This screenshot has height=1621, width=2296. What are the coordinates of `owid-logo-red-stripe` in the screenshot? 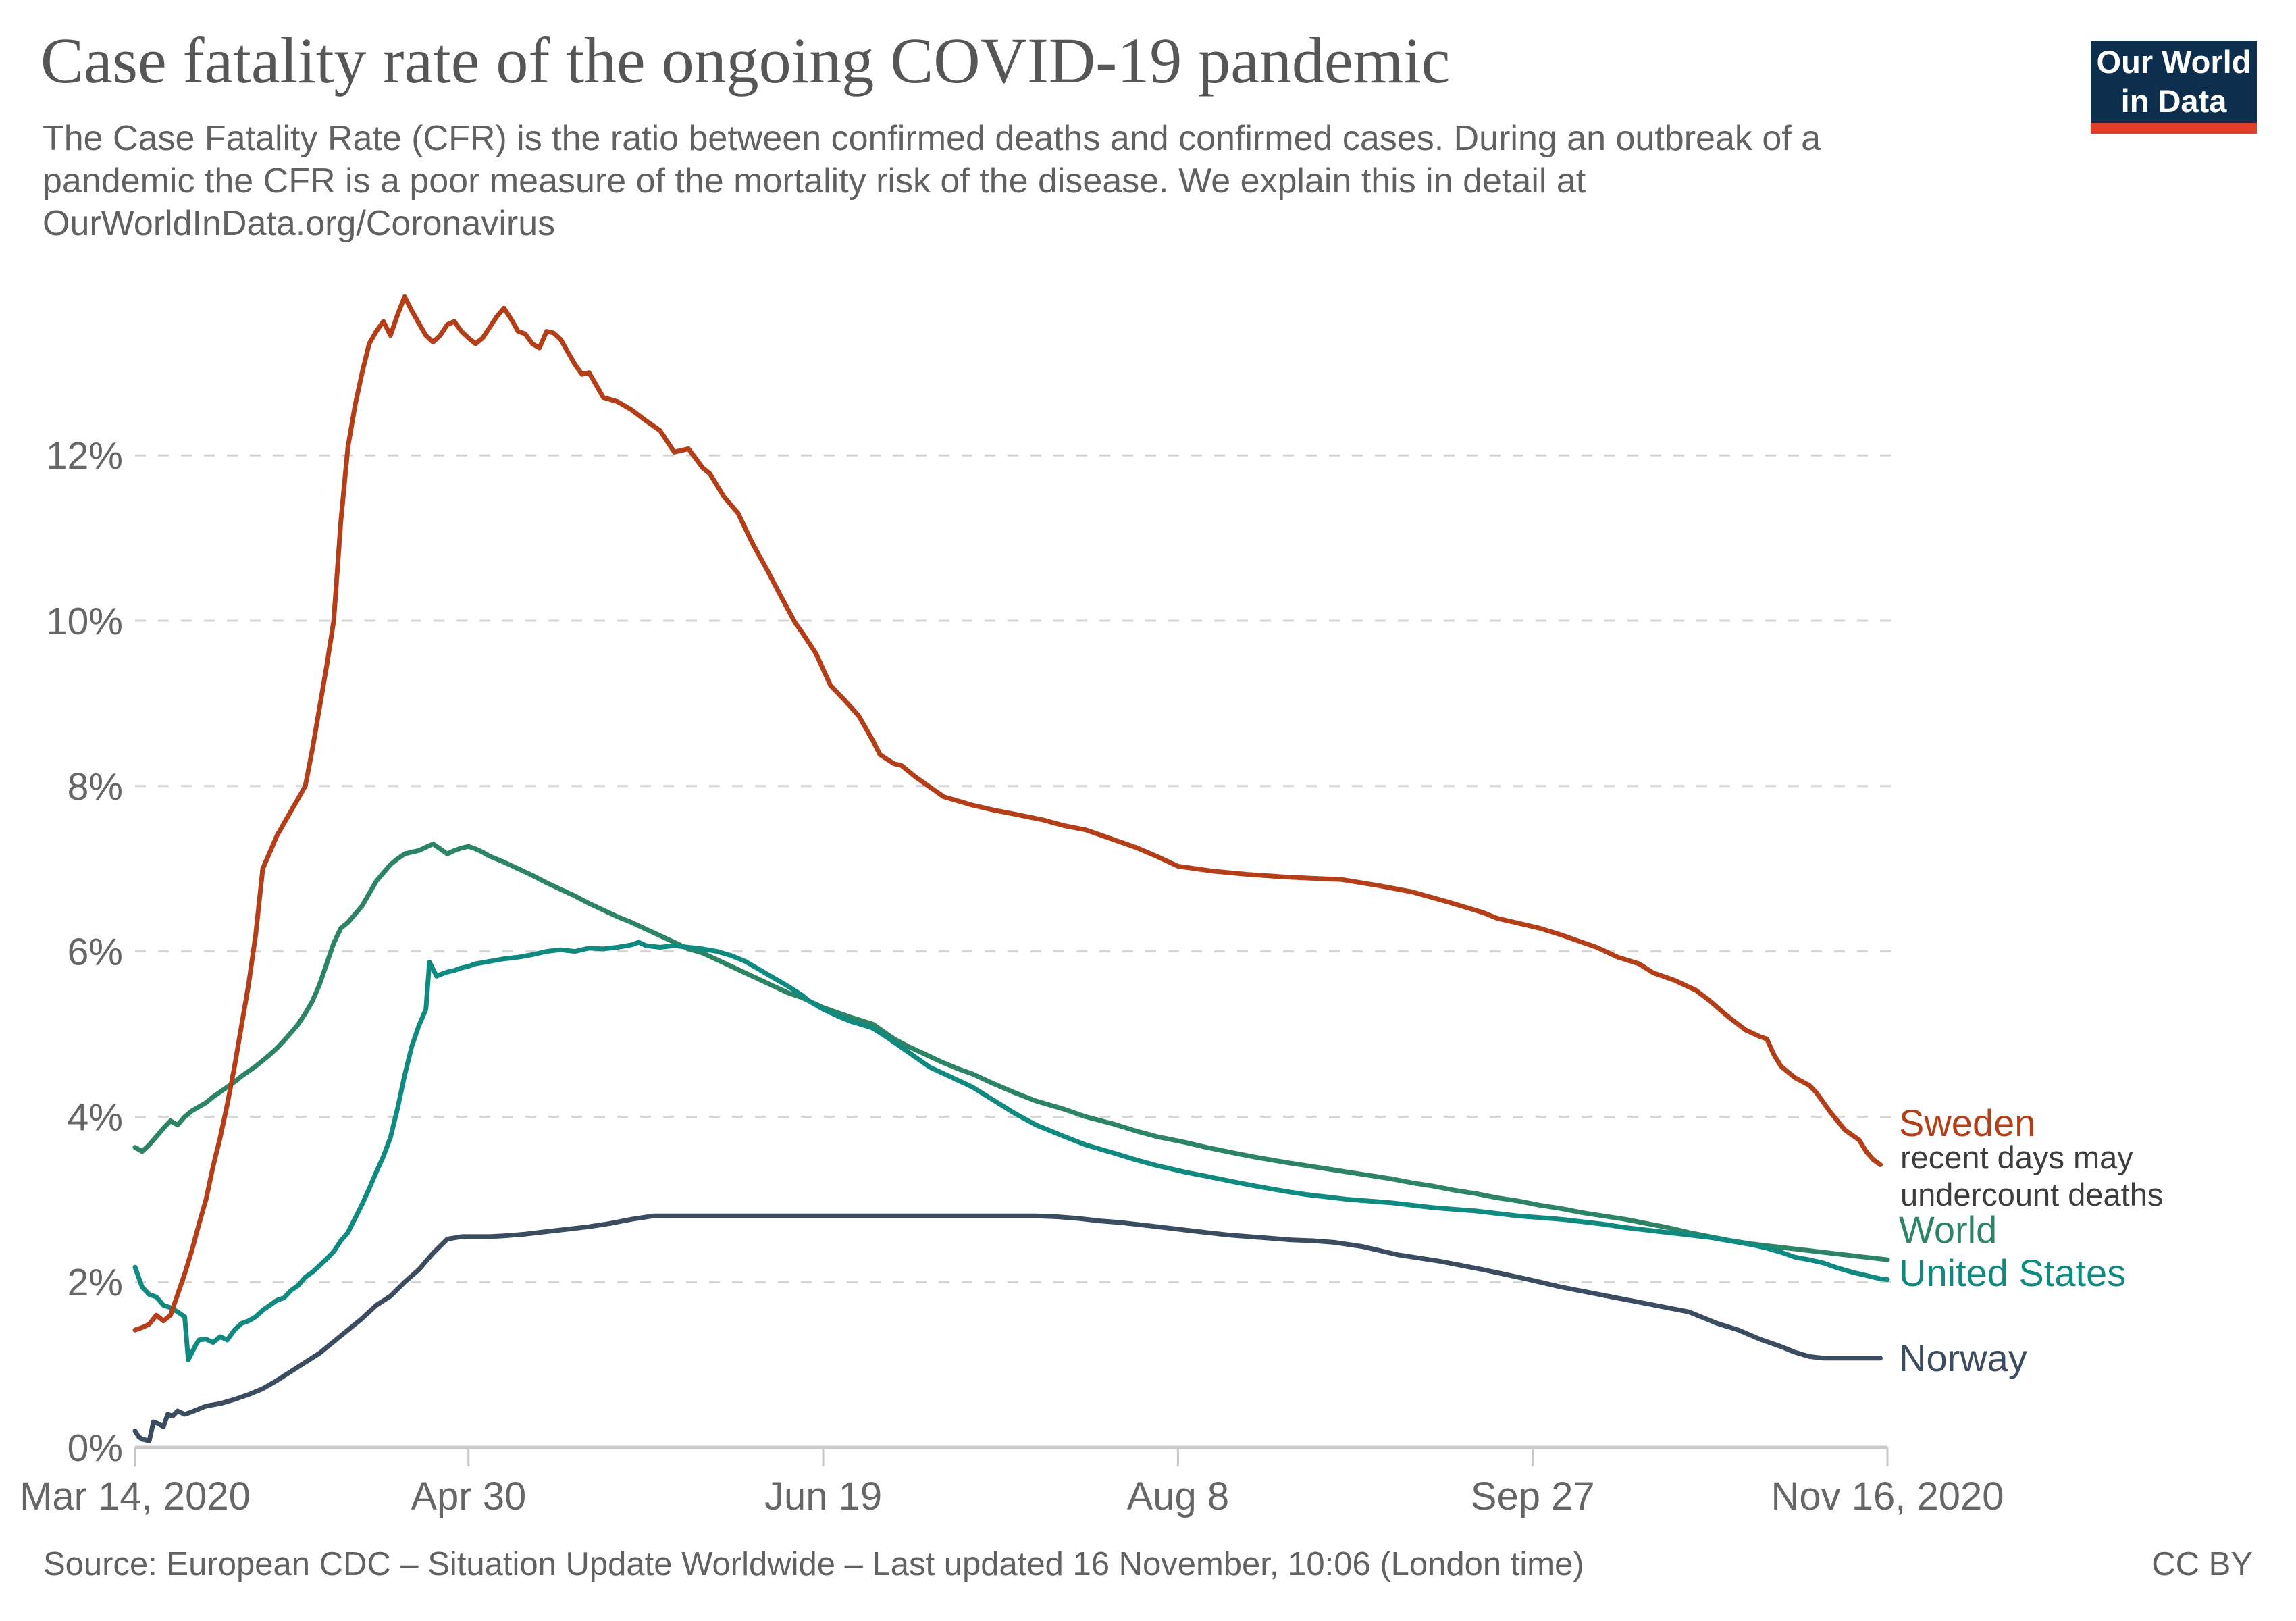 It's located at (2174, 128).